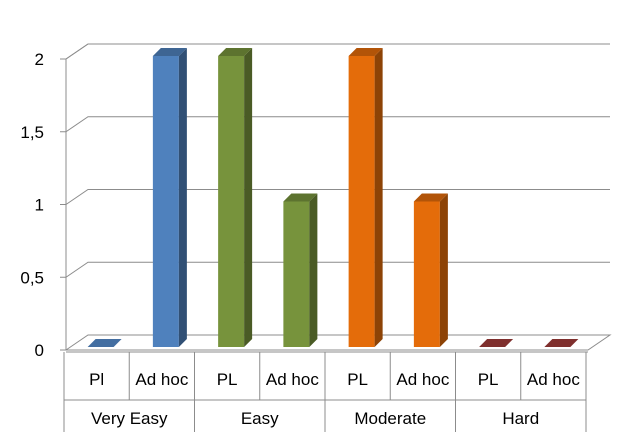  What do you see at coordinates (32, 277) in the screenshot?
I see `y-tick-label: 0,5` at bounding box center [32, 277].